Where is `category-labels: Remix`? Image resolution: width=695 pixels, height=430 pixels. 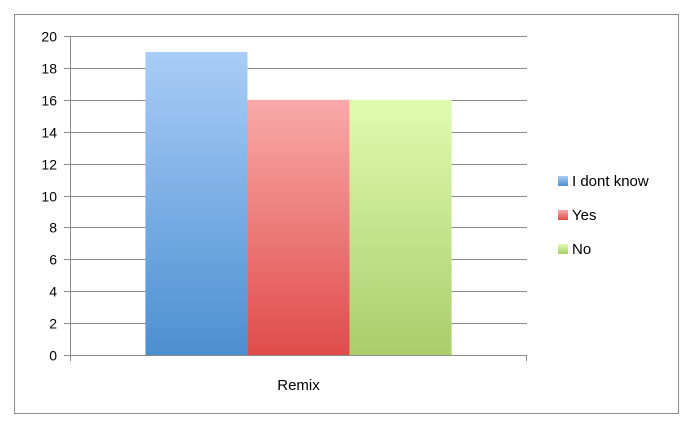
category-labels: Remix is located at coordinates (298, 385).